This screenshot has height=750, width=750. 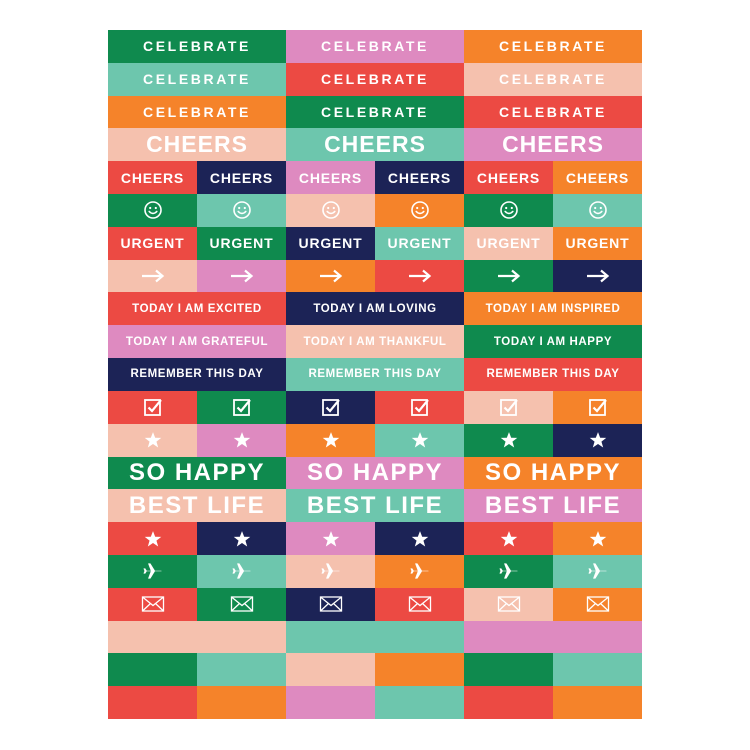 What do you see at coordinates (553, 309) in the screenshot?
I see `sticker-label: TODAY I AM INSPIRED` at bounding box center [553, 309].